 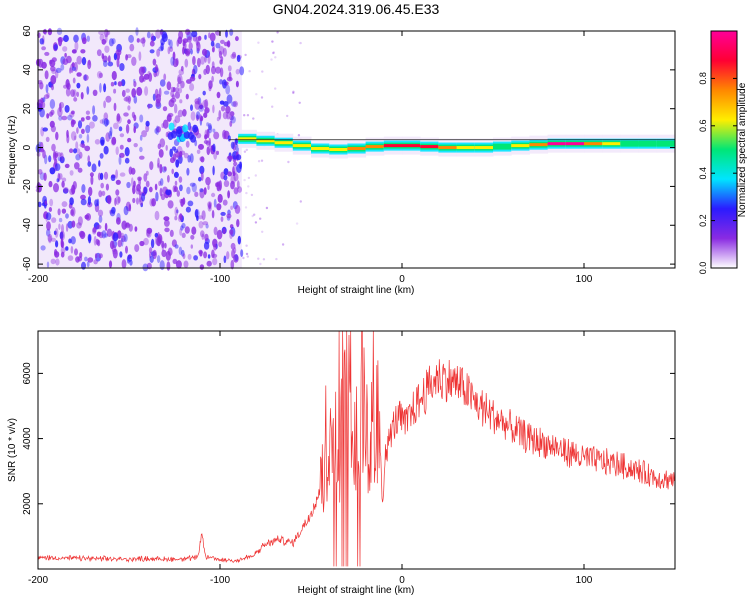 What do you see at coordinates (191, 135) in the screenshot?
I see `burst-blob` at bounding box center [191, 135].